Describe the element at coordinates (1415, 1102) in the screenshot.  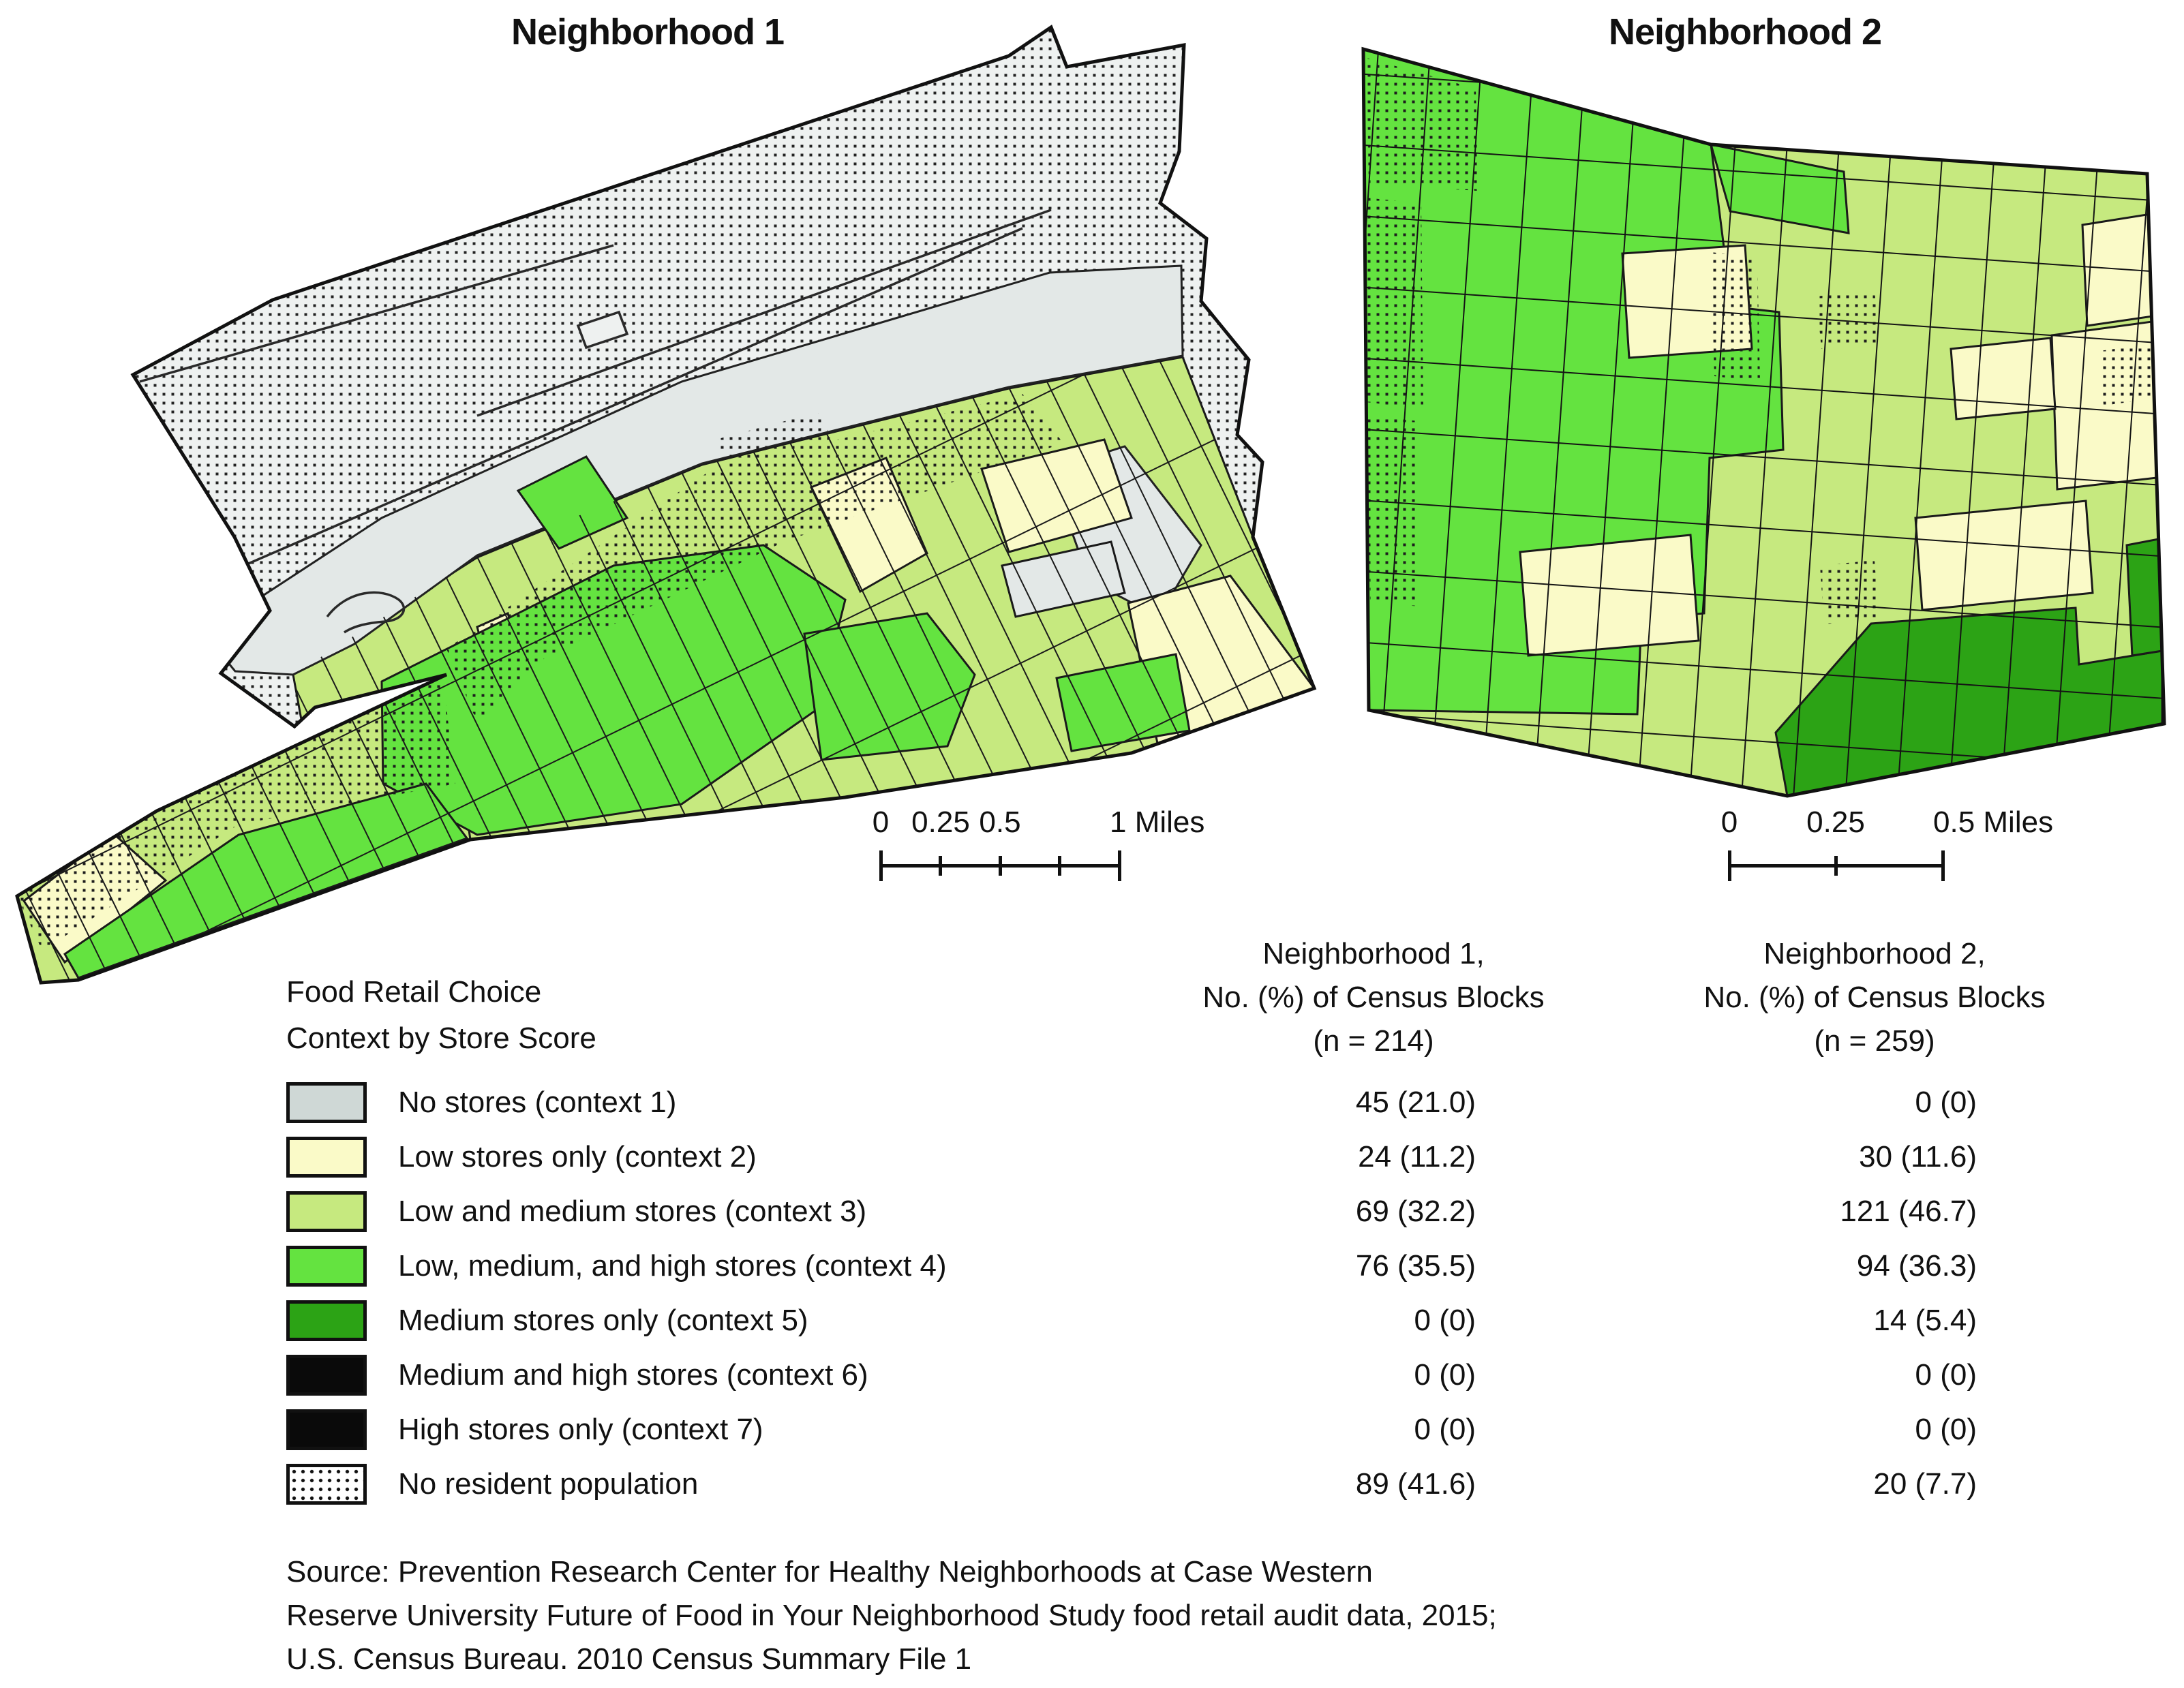
I see `value-neighborhood1: 45 (21.0)` at that location.